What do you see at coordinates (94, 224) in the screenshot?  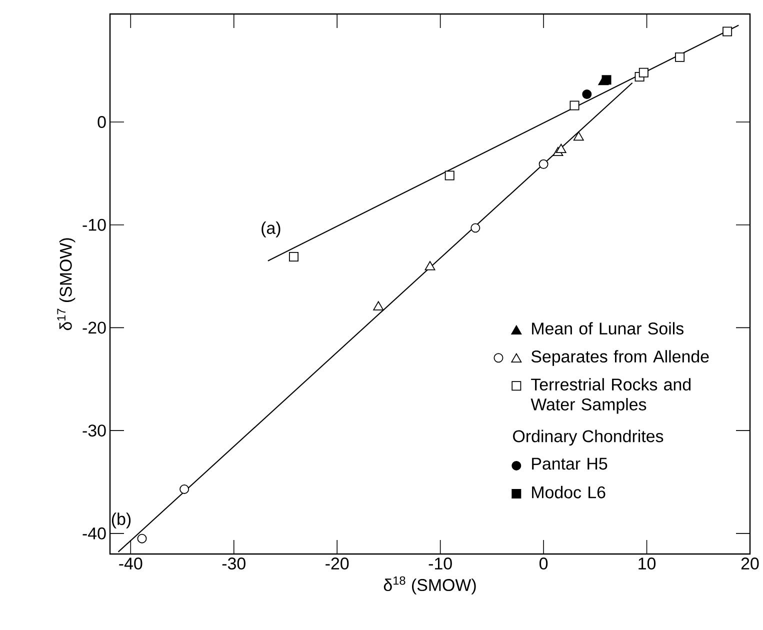 I see `y-tick-label: -10` at bounding box center [94, 224].